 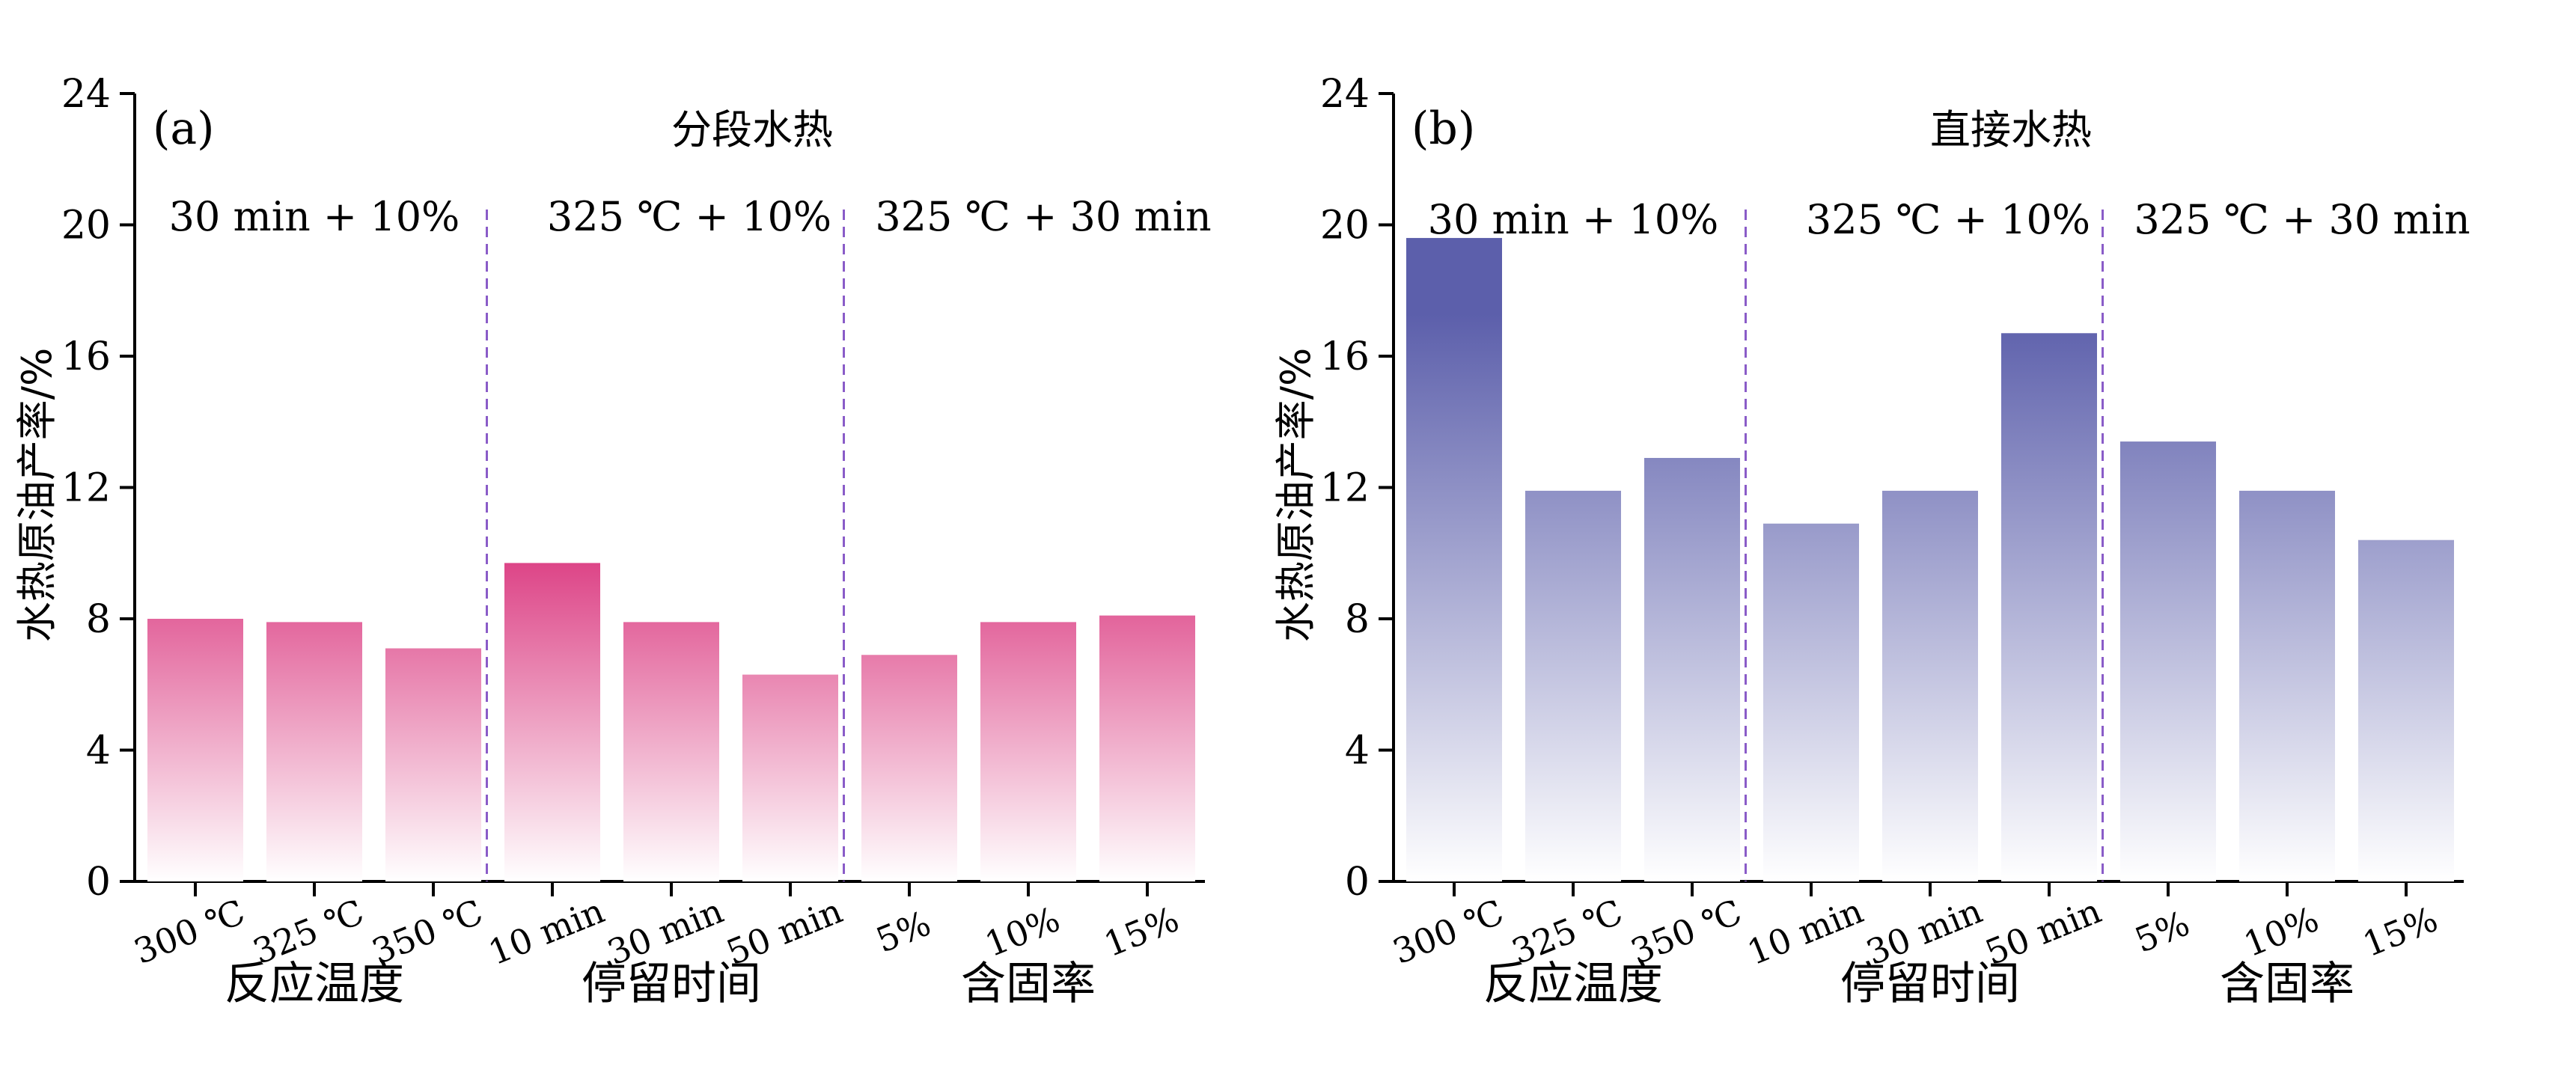 What do you see at coordinates (1443, 129) in the screenshot?
I see `panel-label: (b)` at bounding box center [1443, 129].